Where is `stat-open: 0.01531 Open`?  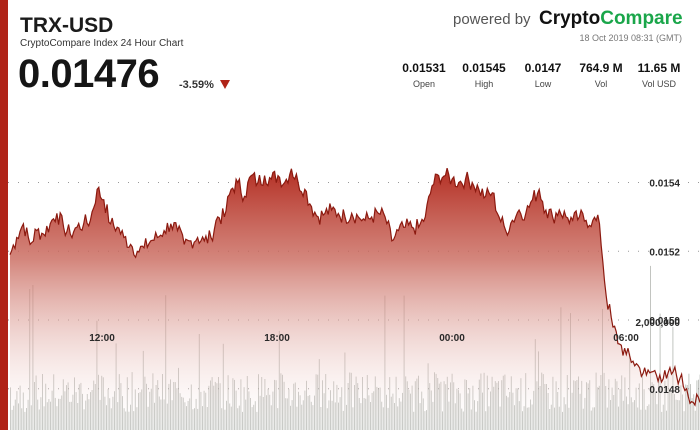
stat-open: 0.01531 Open is located at coordinates (424, 75).